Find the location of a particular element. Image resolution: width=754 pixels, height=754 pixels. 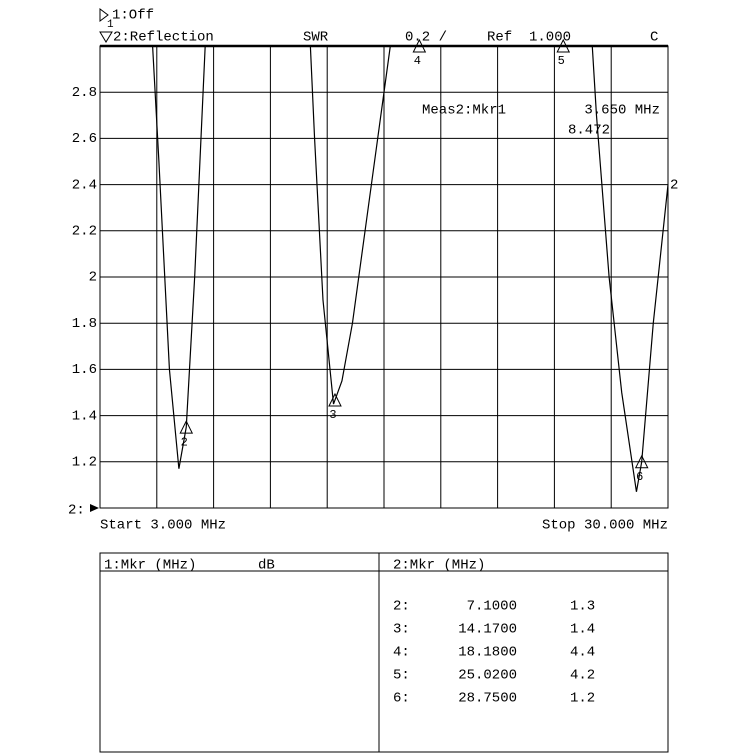

ref-position: 2: is located at coordinates (76, 511).